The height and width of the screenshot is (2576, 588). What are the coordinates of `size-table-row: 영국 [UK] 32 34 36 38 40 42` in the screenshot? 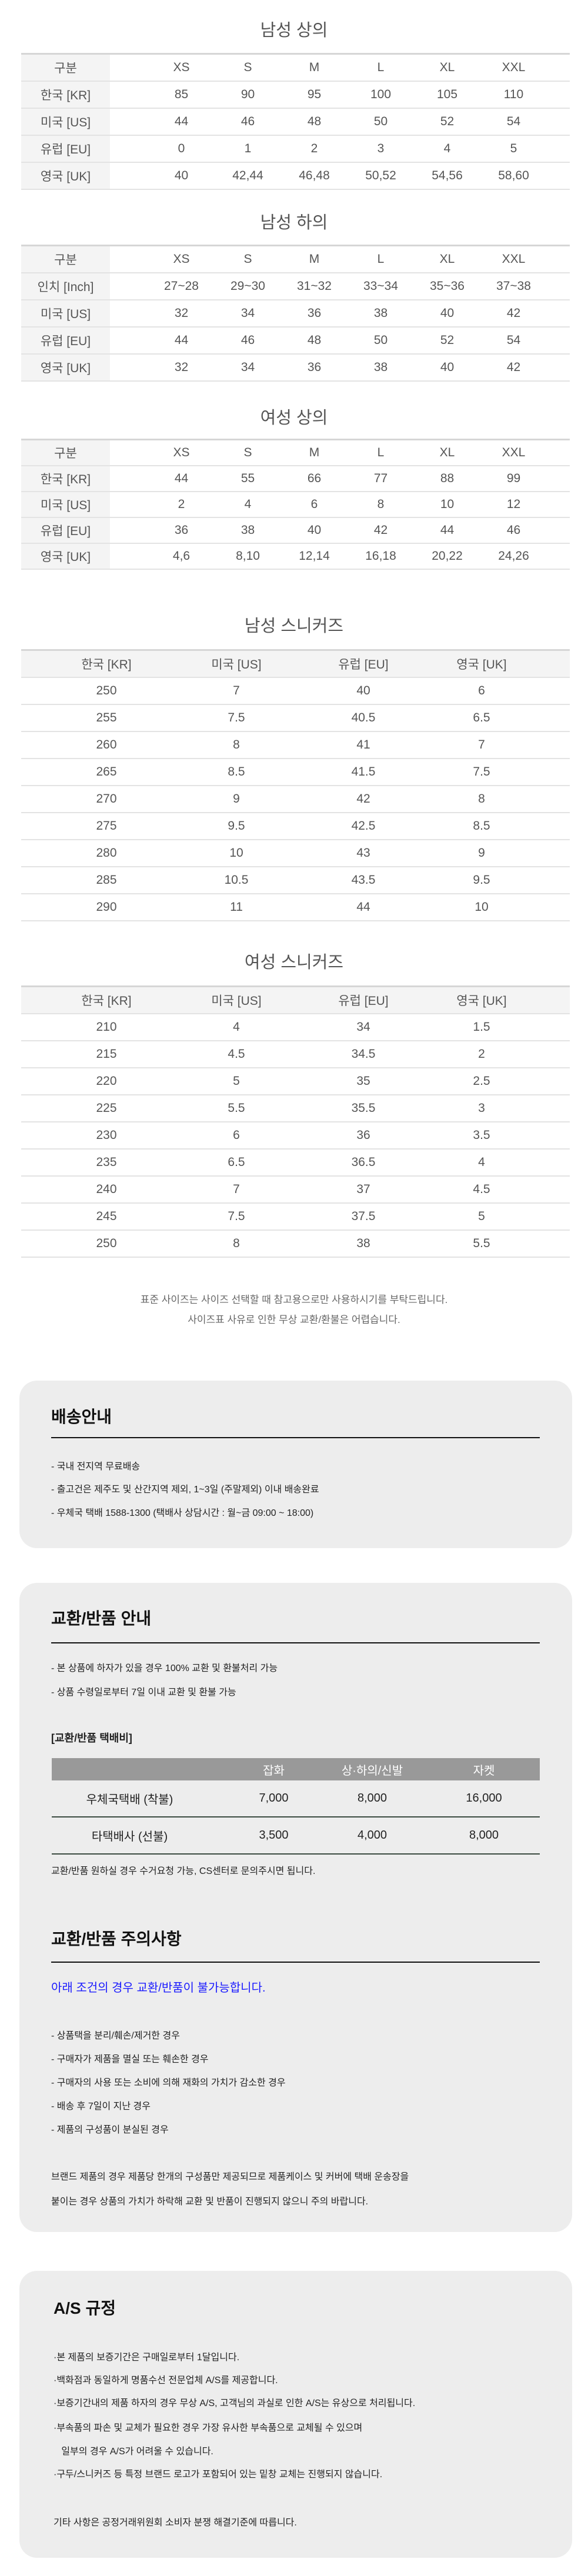 It's located at (295, 368).